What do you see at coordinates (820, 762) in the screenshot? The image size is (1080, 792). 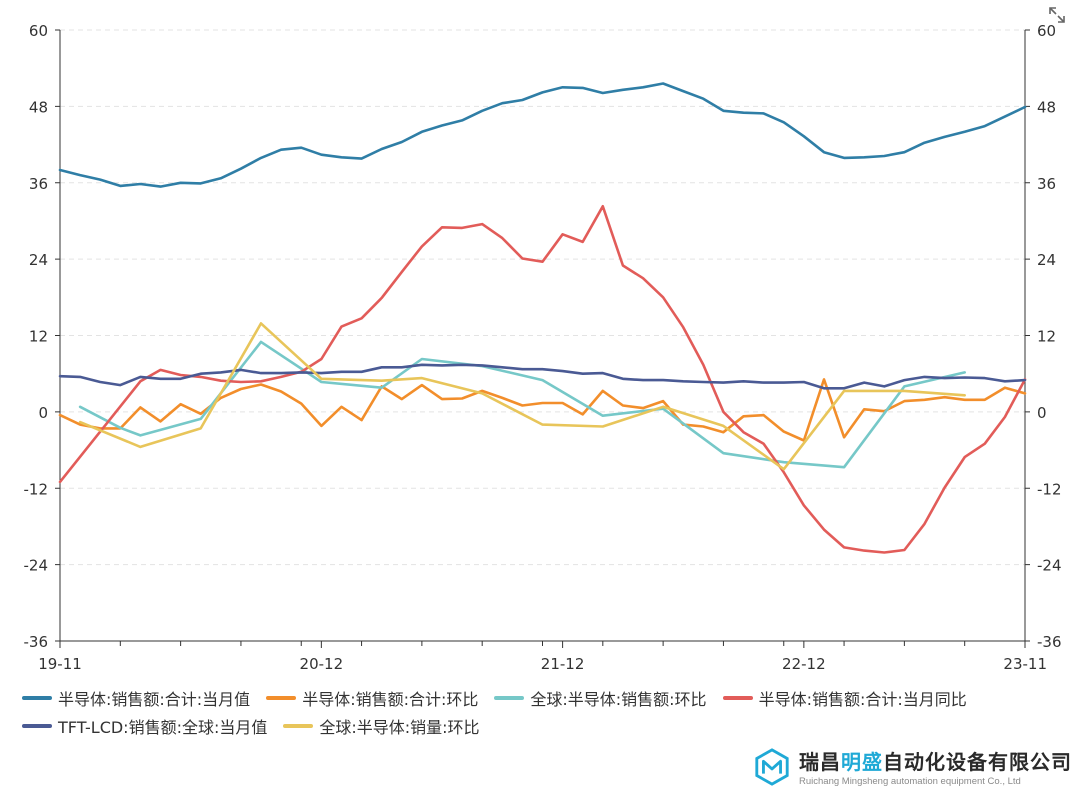 I see `brand-name-part1: 瑞昌` at bounding box center [820, 762].